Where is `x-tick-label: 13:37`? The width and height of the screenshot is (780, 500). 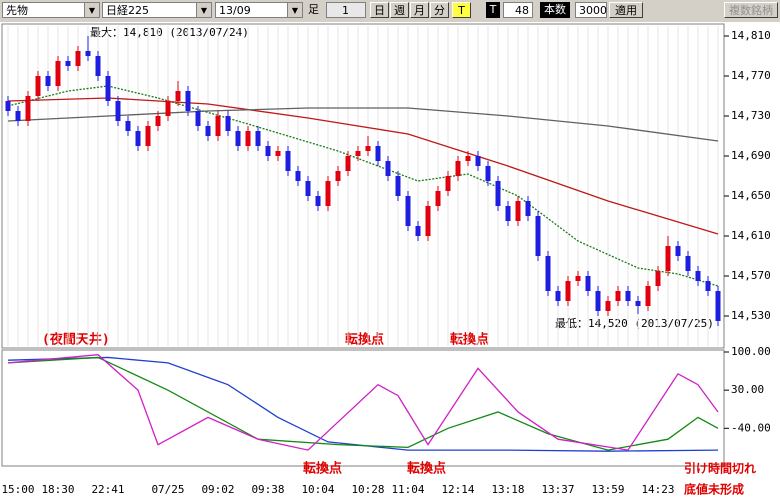 x-tick-label: 13:37 is located at coordinates (557, 489).